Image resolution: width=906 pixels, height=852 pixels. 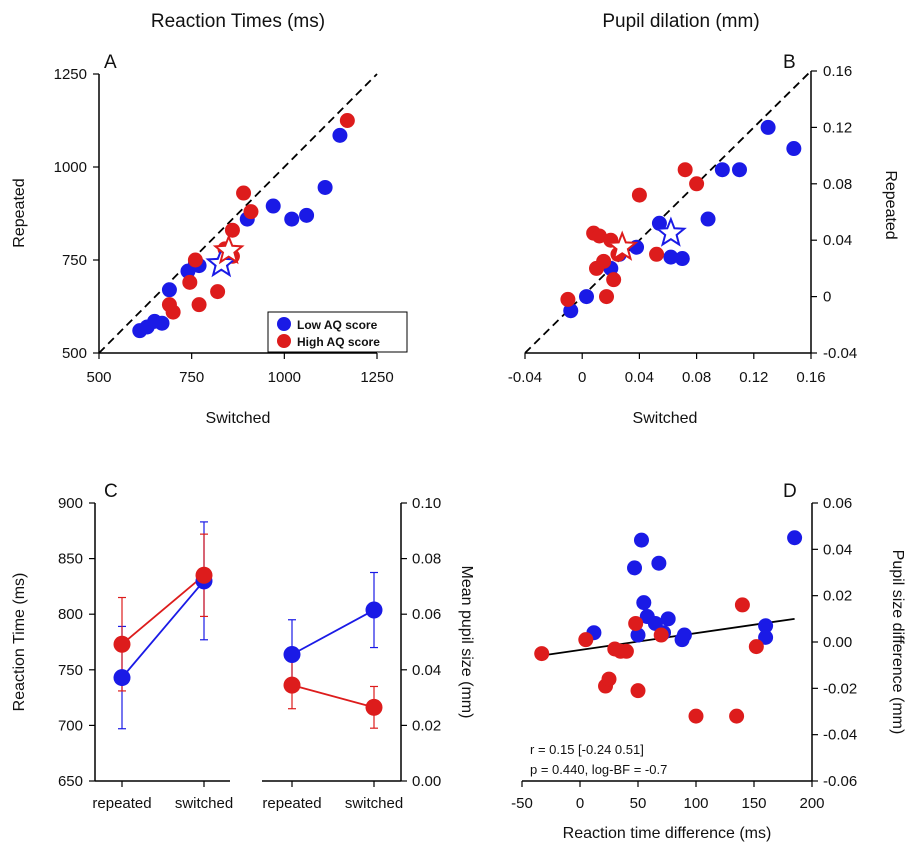 What do you see at coordinates (753, 377) in the screenshot?
I see `panel-b-x-tick-label: 0.12` at bounding box center [753, 377].